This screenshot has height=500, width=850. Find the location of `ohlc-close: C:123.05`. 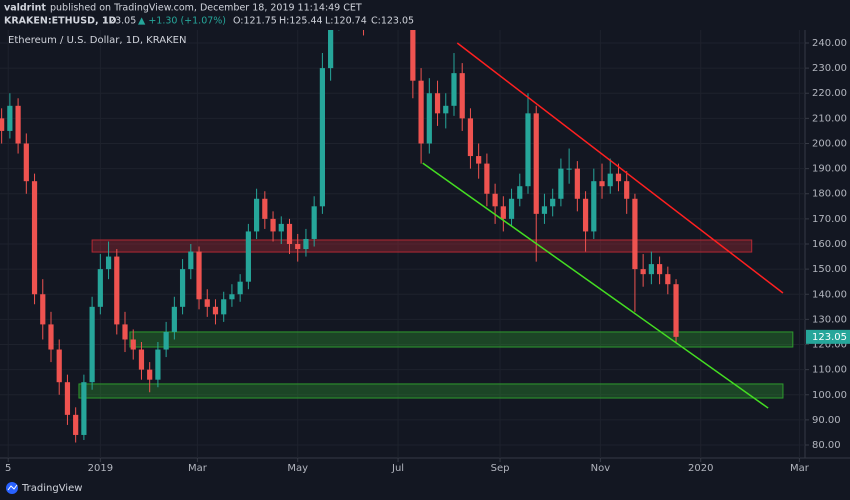

ohlc-close: C:123.05 is located at coordinates (392, 21).